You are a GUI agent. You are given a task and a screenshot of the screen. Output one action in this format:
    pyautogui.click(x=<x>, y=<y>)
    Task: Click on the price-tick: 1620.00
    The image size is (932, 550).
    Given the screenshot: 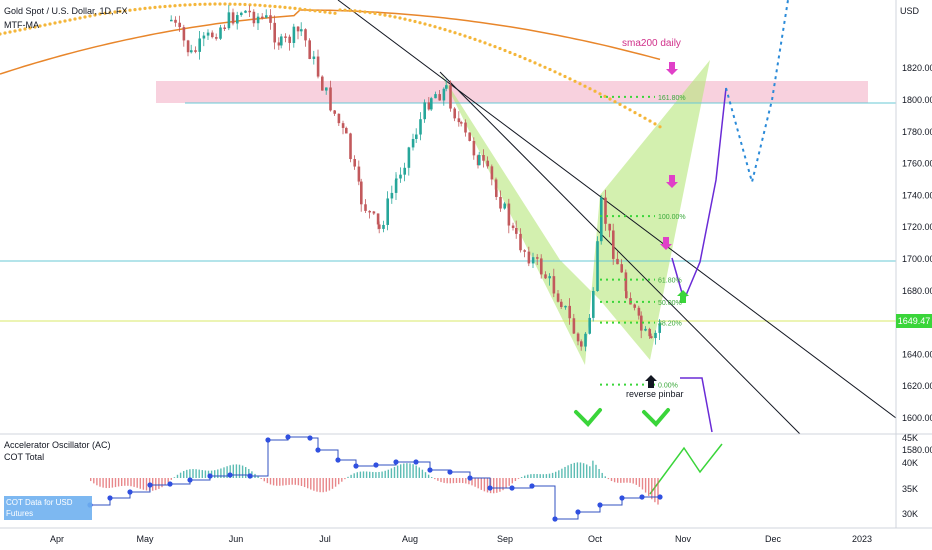 What is the action you would take?
    pyautogui.click(x=917, y=386)
    